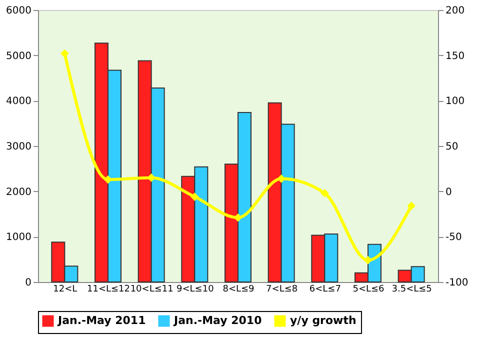 The image size is (480, 342). I want to click on x-tick-label: 11<L≤12, so click(108, 289).